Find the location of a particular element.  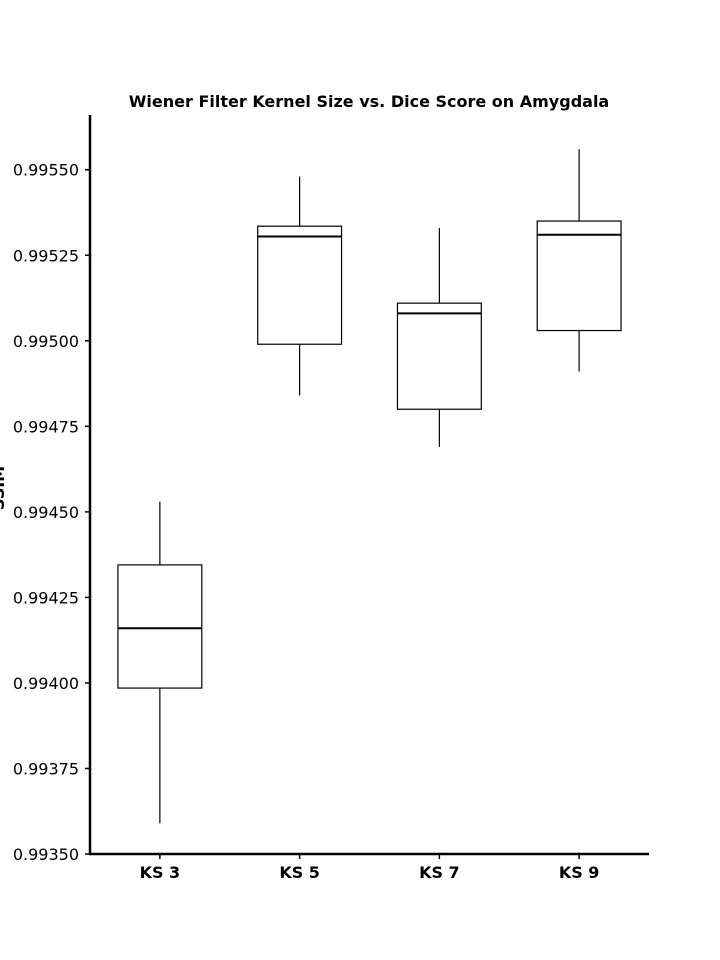

y-tick-label: 0.99475 is located at coordinates (46, 426).